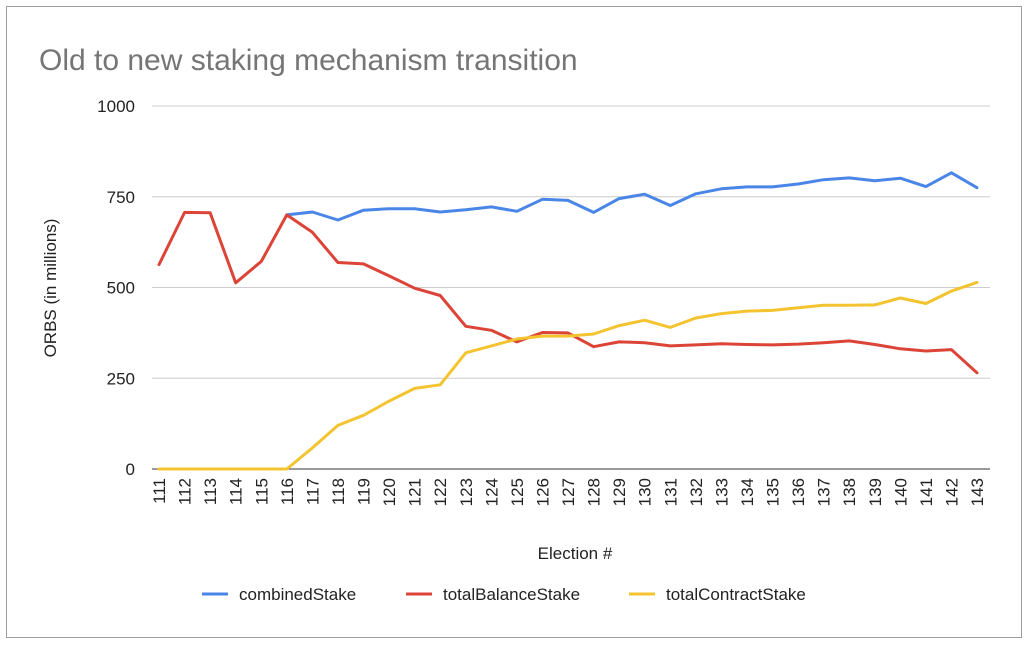 Image resolution: width=1030 pixels, height=648 pixels. Describe the element at coordinates (236, 491) in the screenshot. I see `x-tick-label: 114` at that location.